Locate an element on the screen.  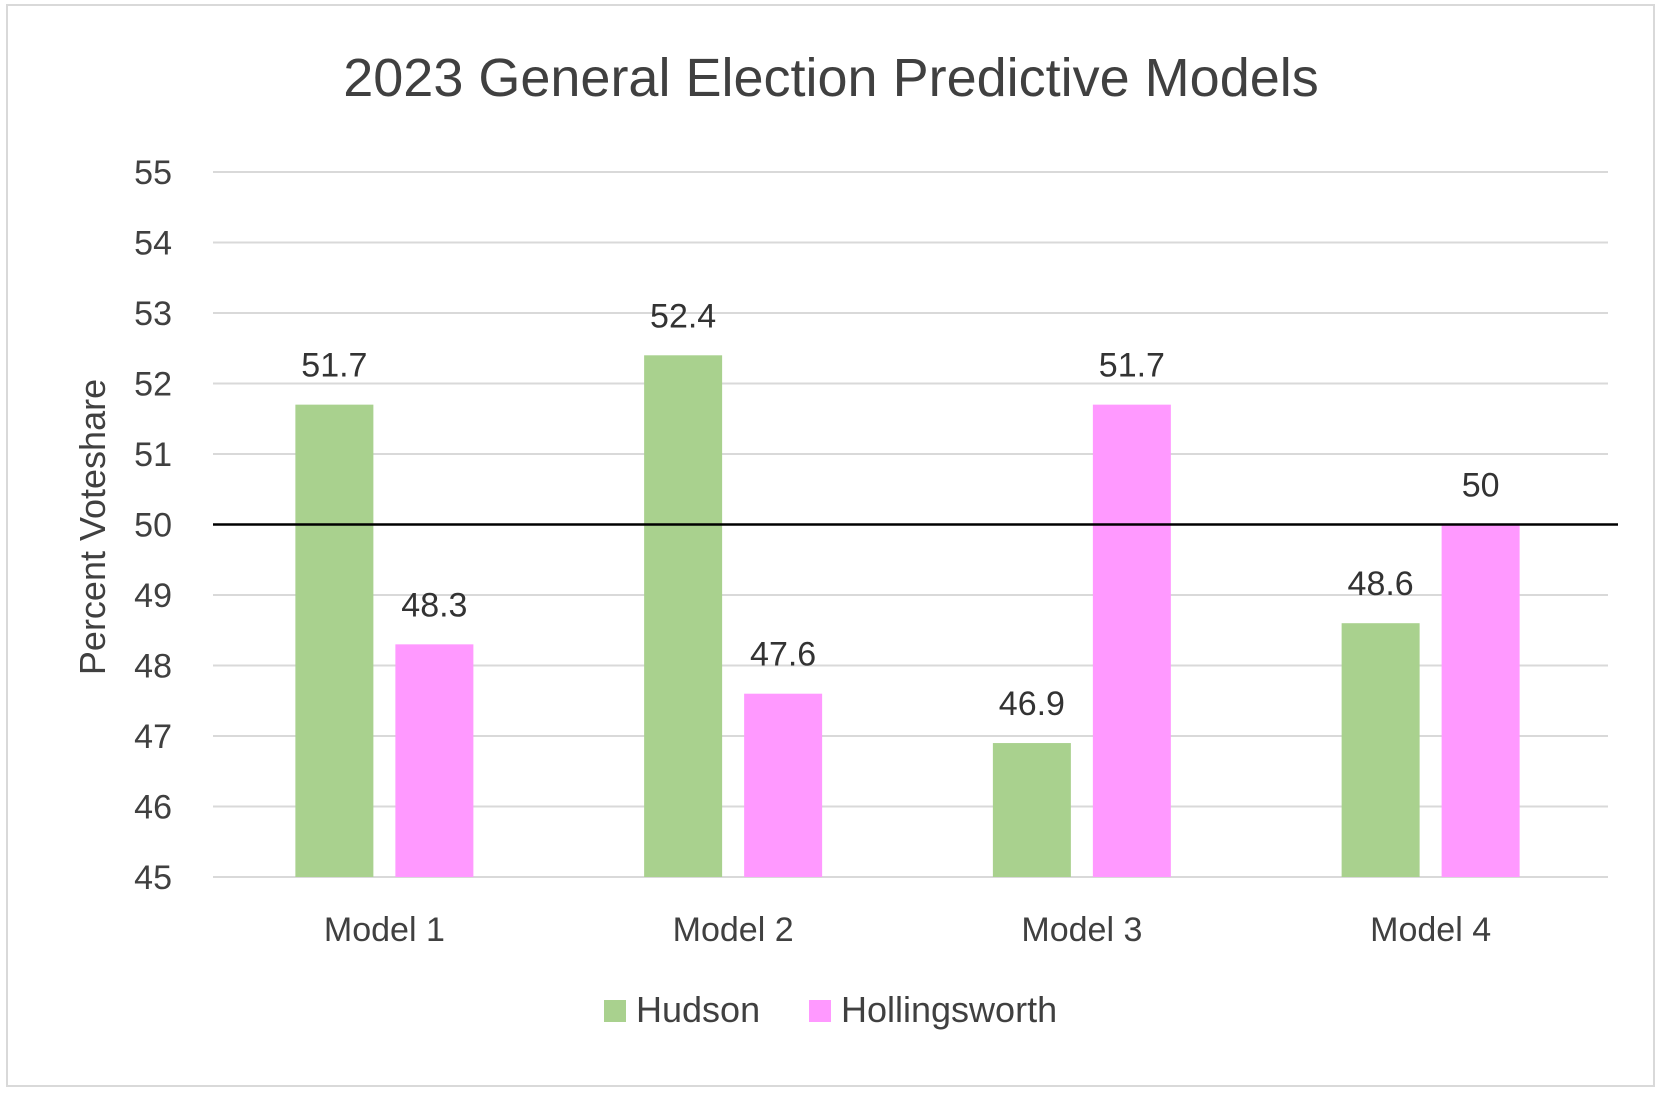
data-label-hudson-1: 51.7 is located at coordinates (334, 366).